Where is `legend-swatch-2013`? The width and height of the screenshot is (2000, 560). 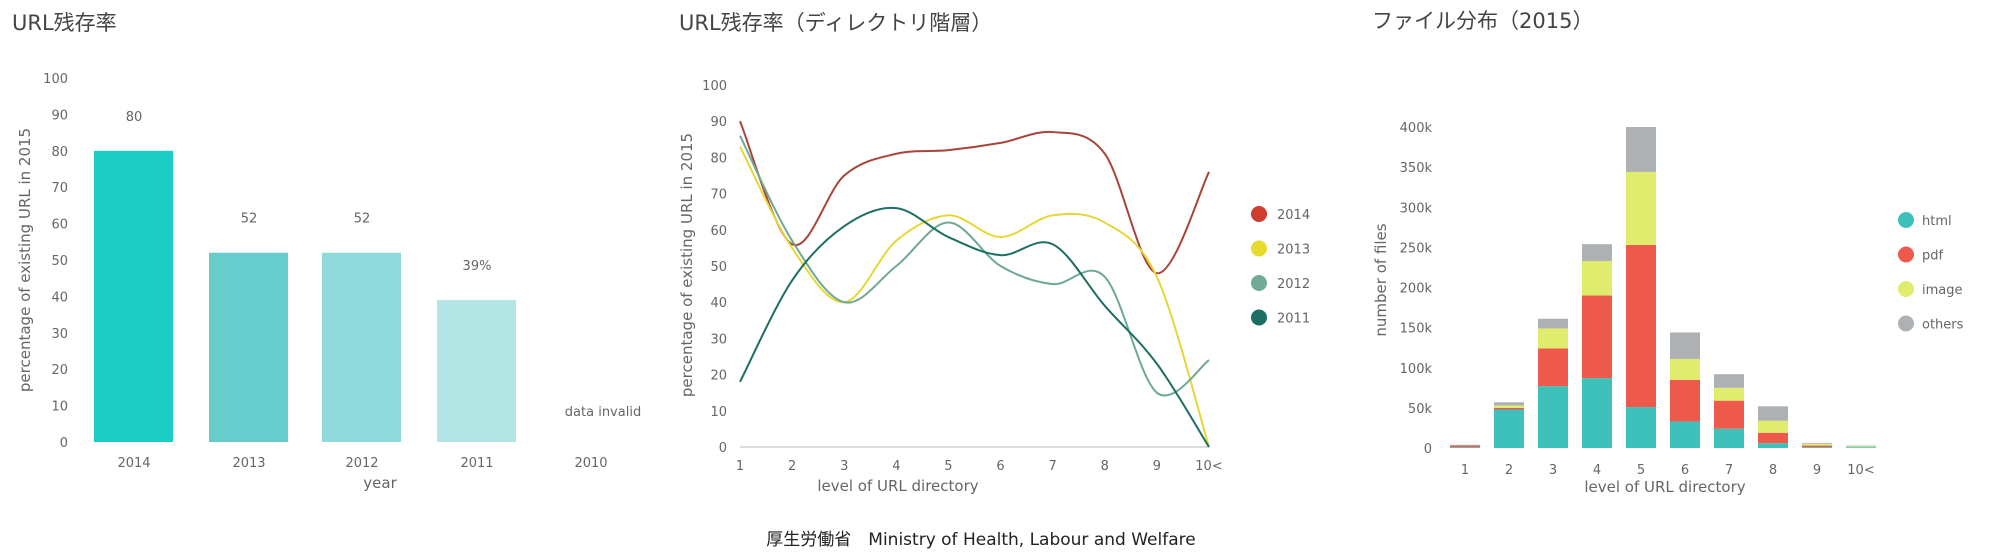
legend-swatch-2013 is located at coordinates (1259, 248).